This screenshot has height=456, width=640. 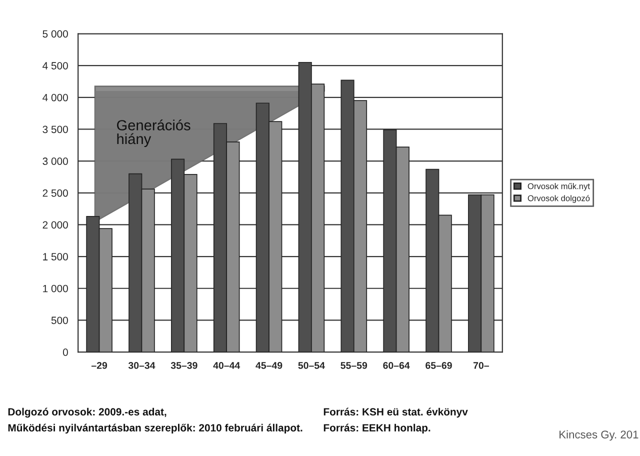 What do you see at coordinates (599, 435) in the screenshot?
I see `text: Kincses Gy. 201` at bounding box center [599, 435].